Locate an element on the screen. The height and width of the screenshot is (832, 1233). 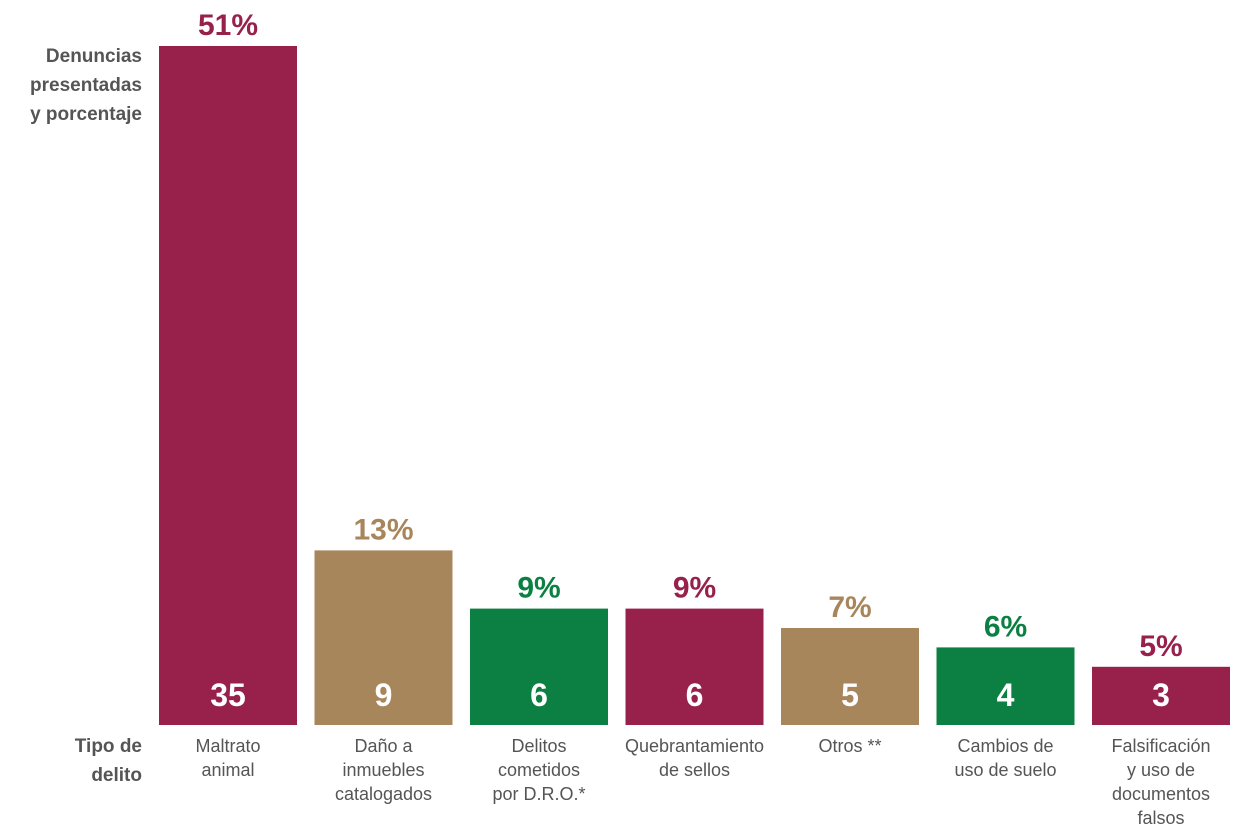
y-axis-label-line: y porcentaje is located at coordinates (86, 114).